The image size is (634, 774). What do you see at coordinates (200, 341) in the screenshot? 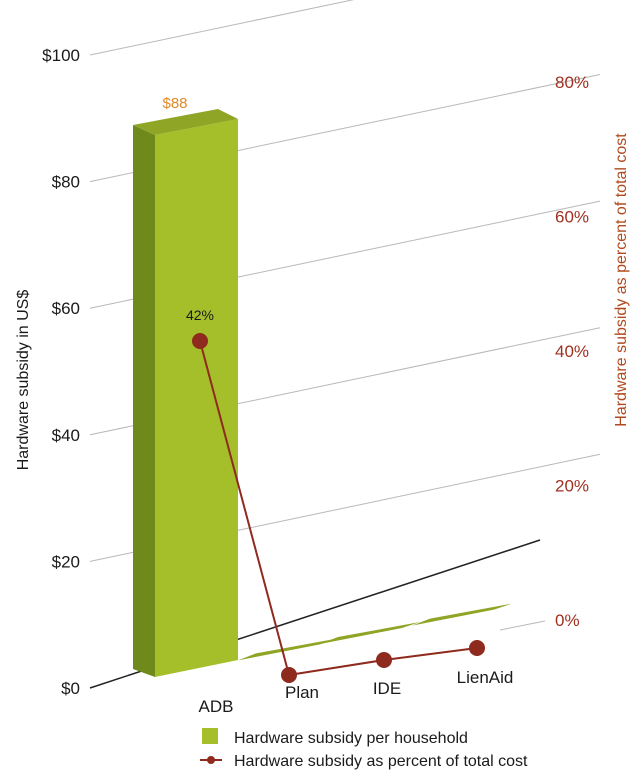
I see `percent-point-adb` at bounding box center [200, 341].